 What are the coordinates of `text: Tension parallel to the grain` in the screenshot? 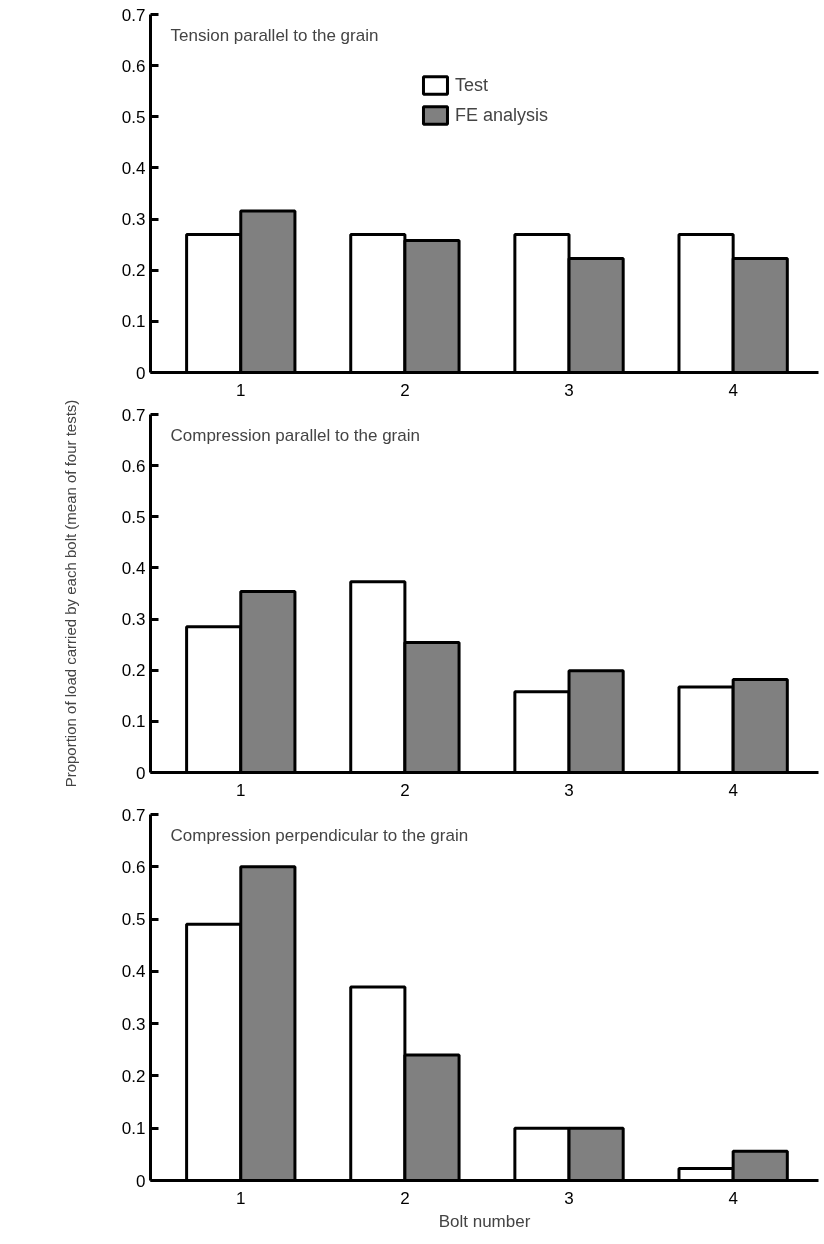 It's located at (274, 35).